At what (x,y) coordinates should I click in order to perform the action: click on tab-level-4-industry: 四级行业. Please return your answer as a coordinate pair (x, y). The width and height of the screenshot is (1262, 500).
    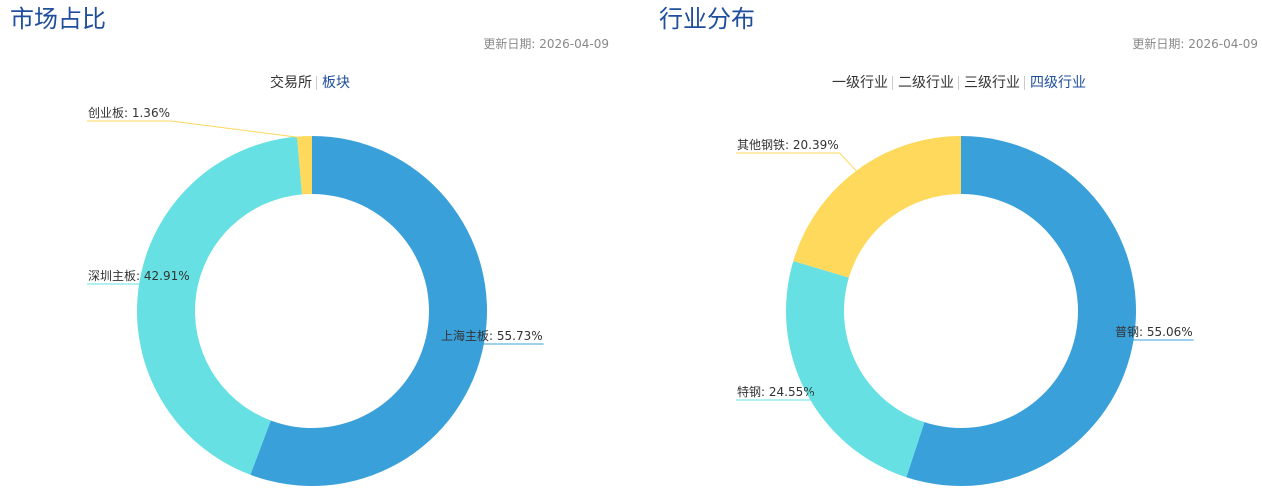
    Looking at the image, I should click on (1057, 83).